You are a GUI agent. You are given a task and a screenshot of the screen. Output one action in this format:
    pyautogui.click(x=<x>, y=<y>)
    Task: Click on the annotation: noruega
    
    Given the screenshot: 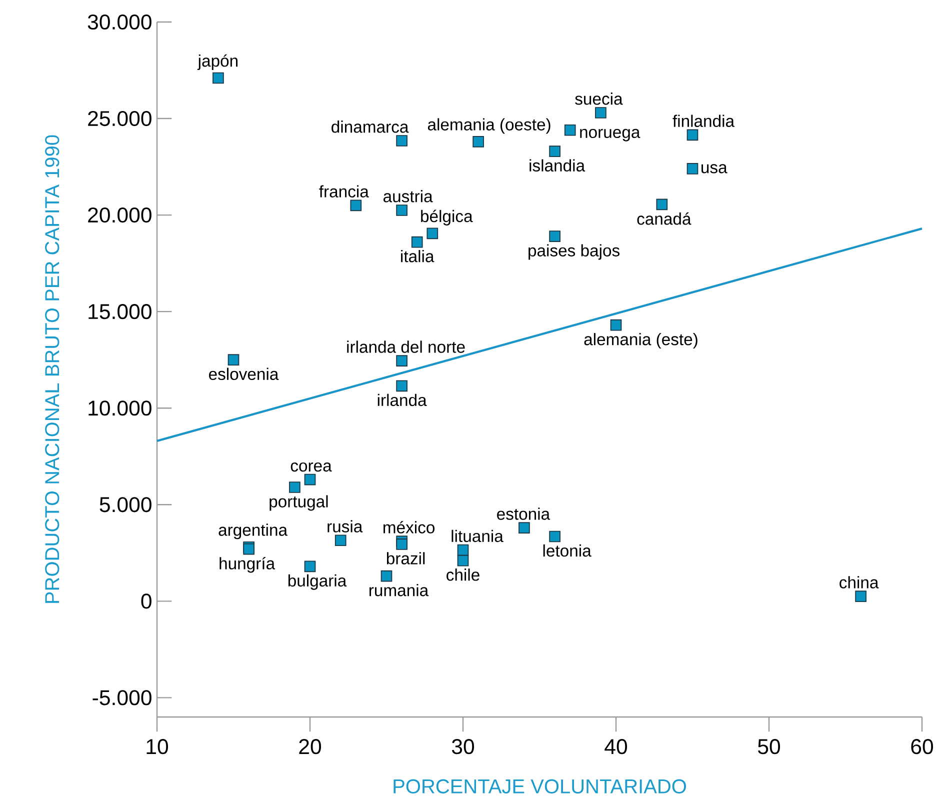 What is the action you would take?
    pyautogui.click(x=610, y=135)
    